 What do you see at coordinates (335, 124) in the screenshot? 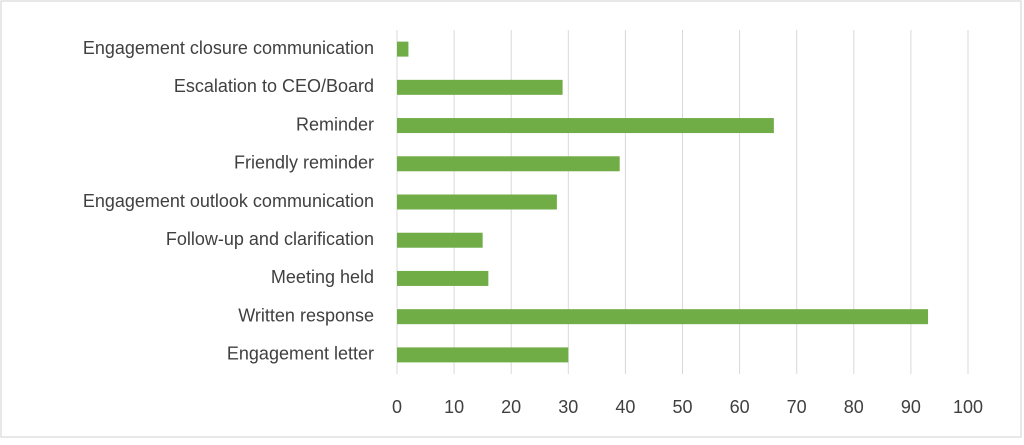
I see `y-tick-label: Reminder` at bounding box center [335, 124].